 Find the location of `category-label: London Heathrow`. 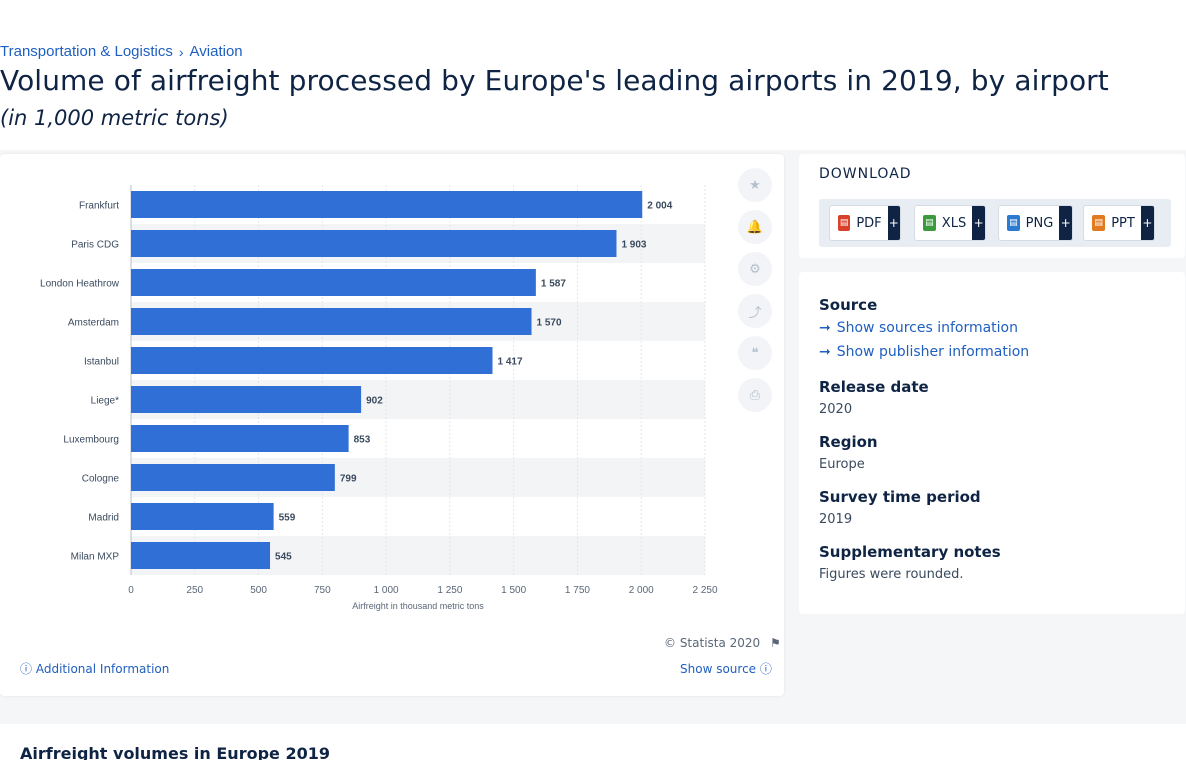

category-label: London Heathrow is located at coordinates (80, 284).